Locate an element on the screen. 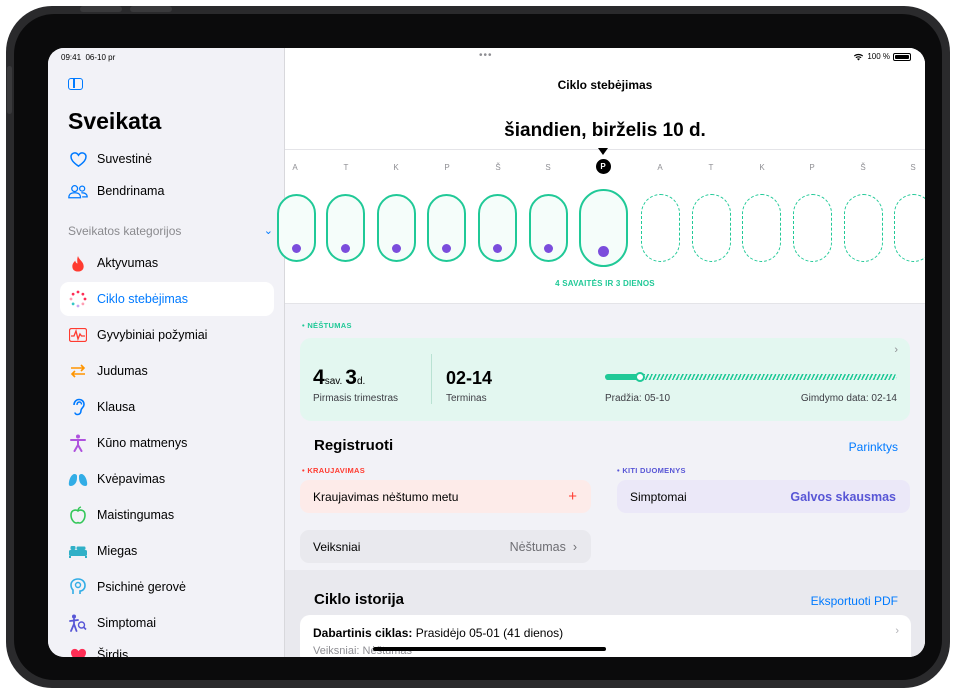  cycle-day-pill-today is located at coordinates (603, 228).